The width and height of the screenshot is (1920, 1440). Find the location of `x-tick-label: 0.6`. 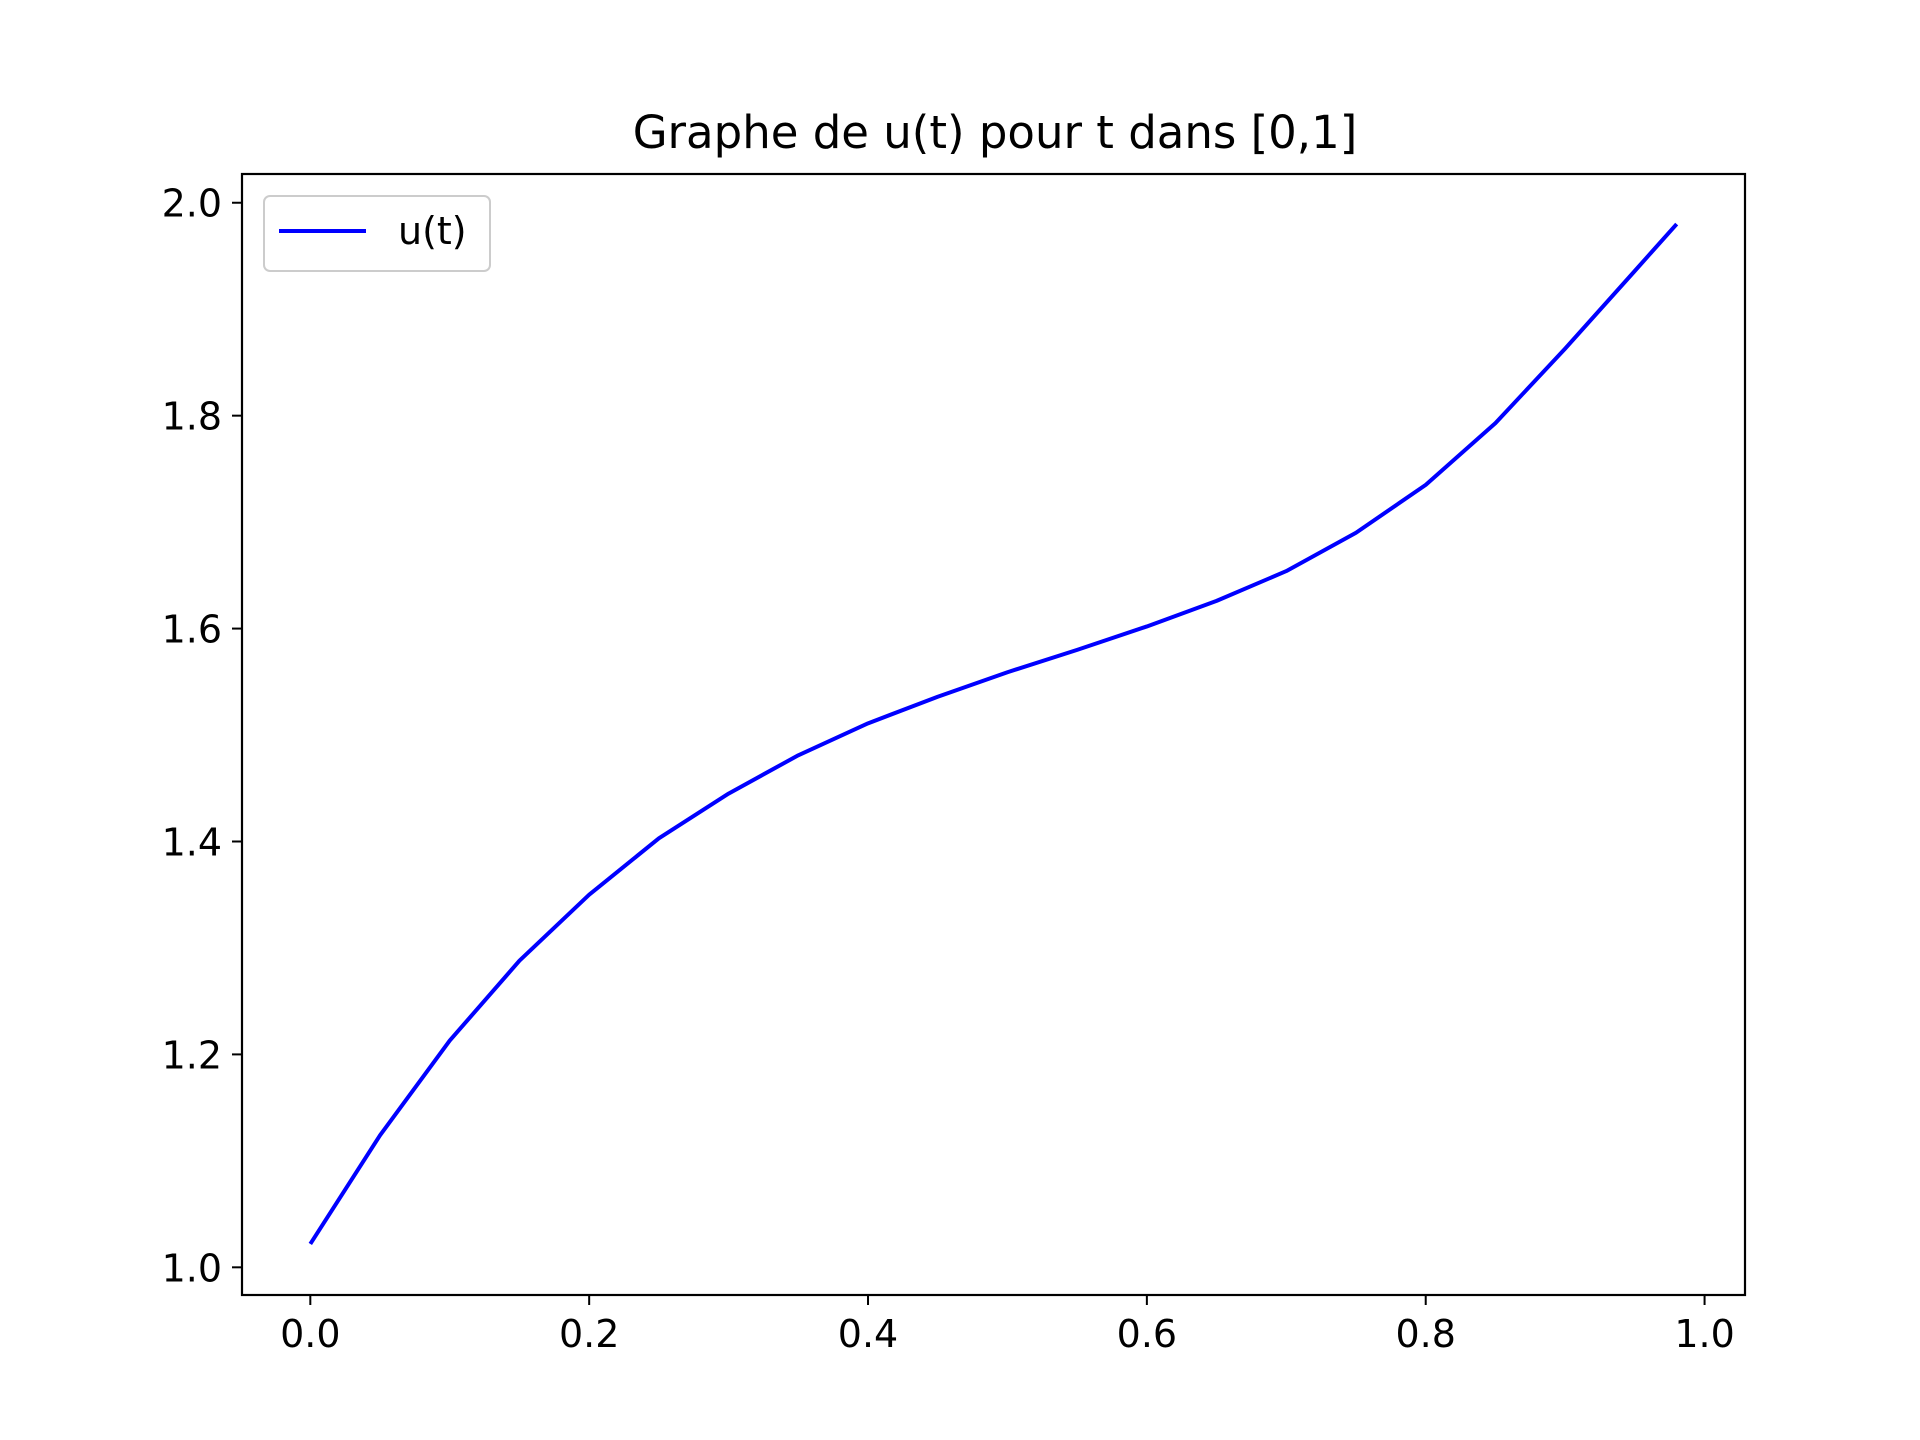

x-tick-label: 0.6 is located at coordinates (1147, 1334).